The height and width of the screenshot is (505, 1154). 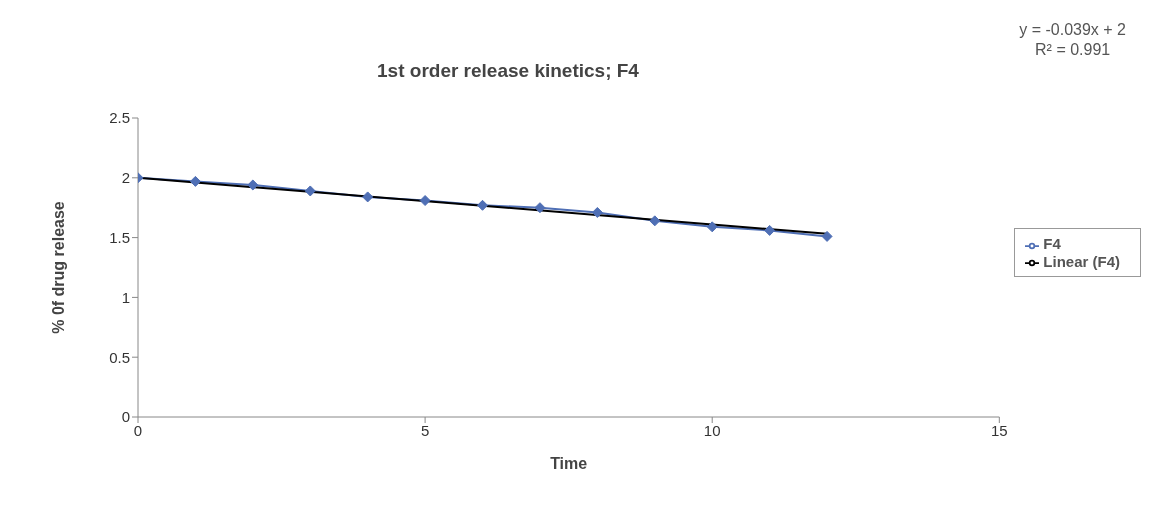 What do you see at coordinates (425, 430) in the screenshot?
I see `x-tick-label: 5` at bounding box center [425, 430].